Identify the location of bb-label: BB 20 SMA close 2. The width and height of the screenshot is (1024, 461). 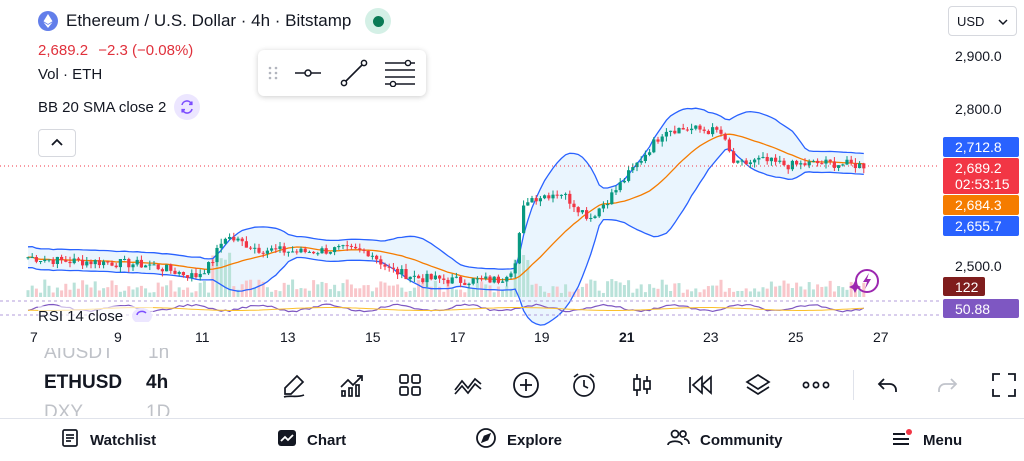
(102, 107).